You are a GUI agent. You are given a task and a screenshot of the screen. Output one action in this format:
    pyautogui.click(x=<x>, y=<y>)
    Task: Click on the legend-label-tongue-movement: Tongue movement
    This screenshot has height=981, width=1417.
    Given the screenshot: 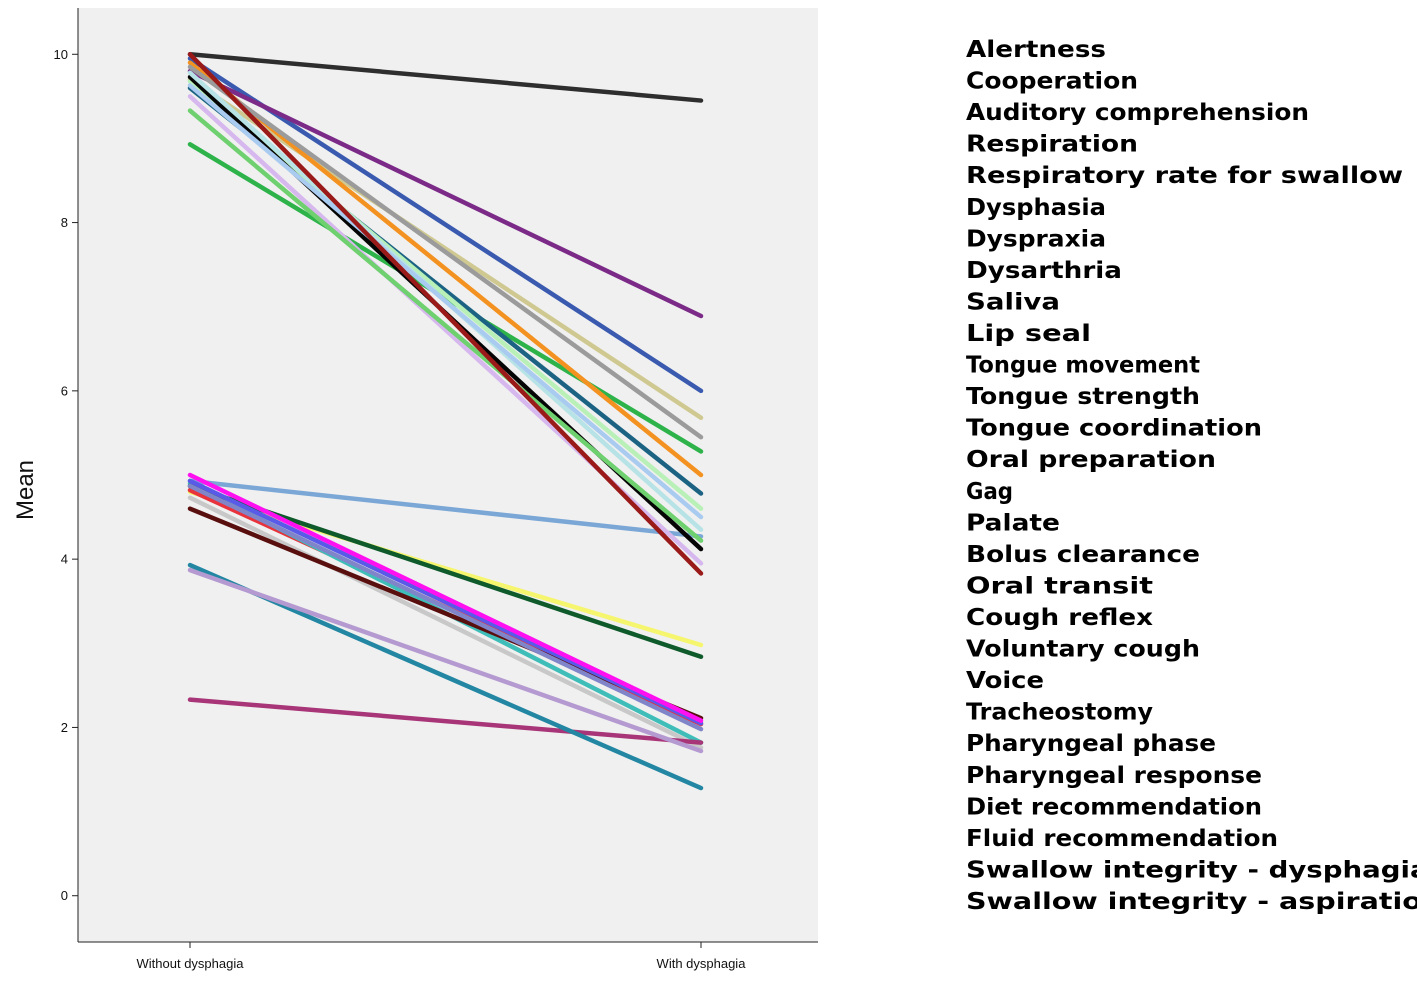 What is the action you would take?
    pyautogui.click(x=1083, y=366)
    